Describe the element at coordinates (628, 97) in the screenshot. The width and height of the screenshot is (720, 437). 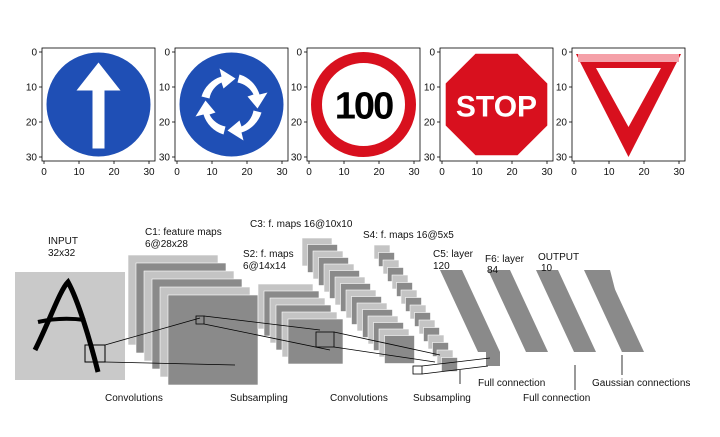
I see `sign-triangle-inner` at that location.